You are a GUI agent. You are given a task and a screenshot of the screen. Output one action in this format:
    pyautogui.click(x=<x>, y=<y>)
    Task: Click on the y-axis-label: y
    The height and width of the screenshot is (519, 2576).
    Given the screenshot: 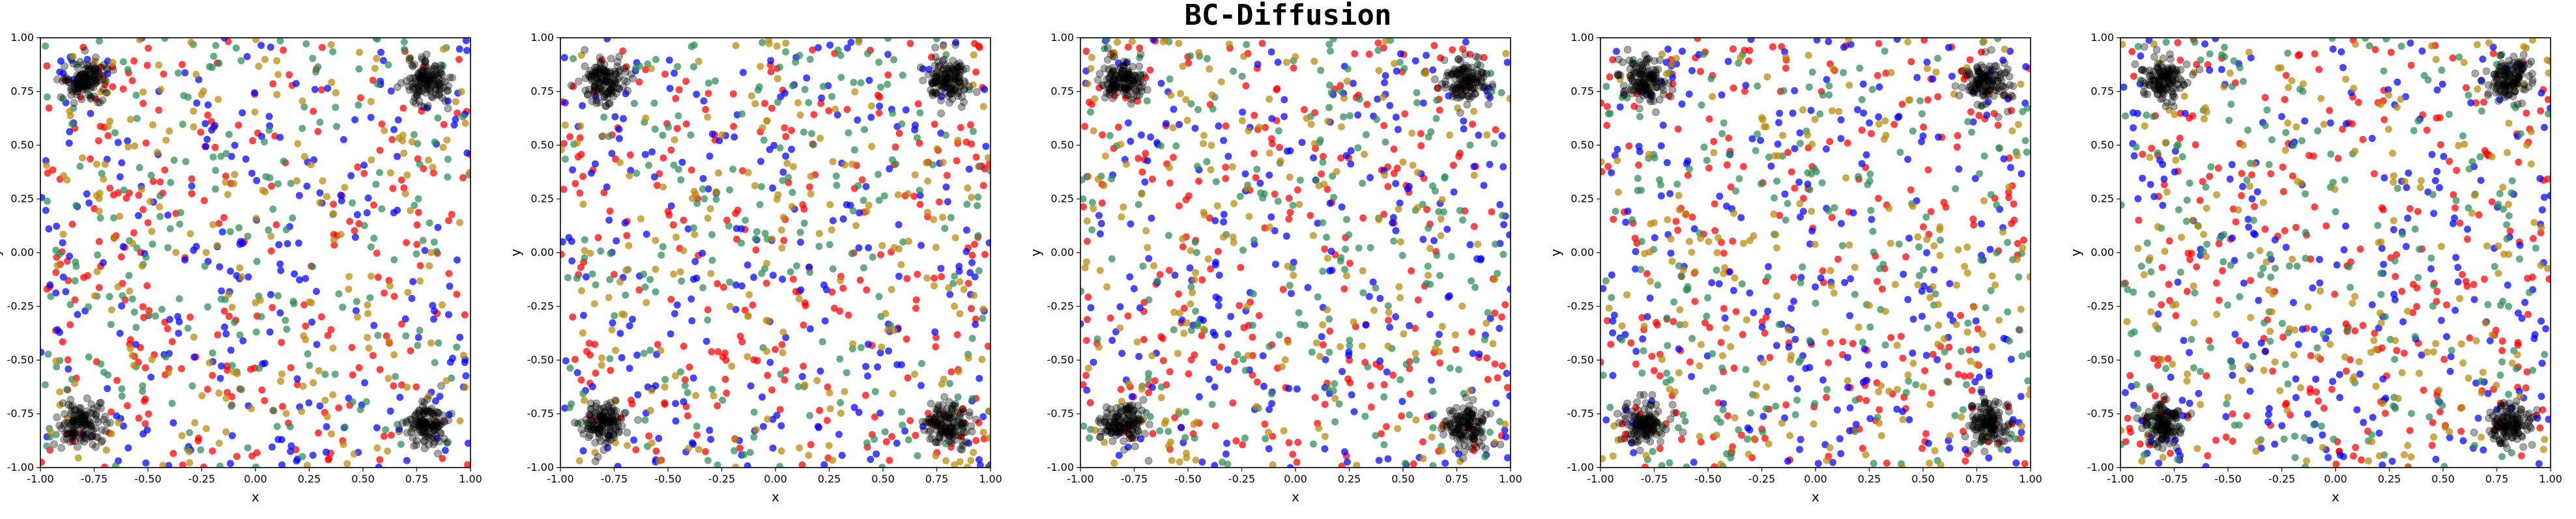 What is the action you would take?
    pyautogui.click(x=2, y=253)
    